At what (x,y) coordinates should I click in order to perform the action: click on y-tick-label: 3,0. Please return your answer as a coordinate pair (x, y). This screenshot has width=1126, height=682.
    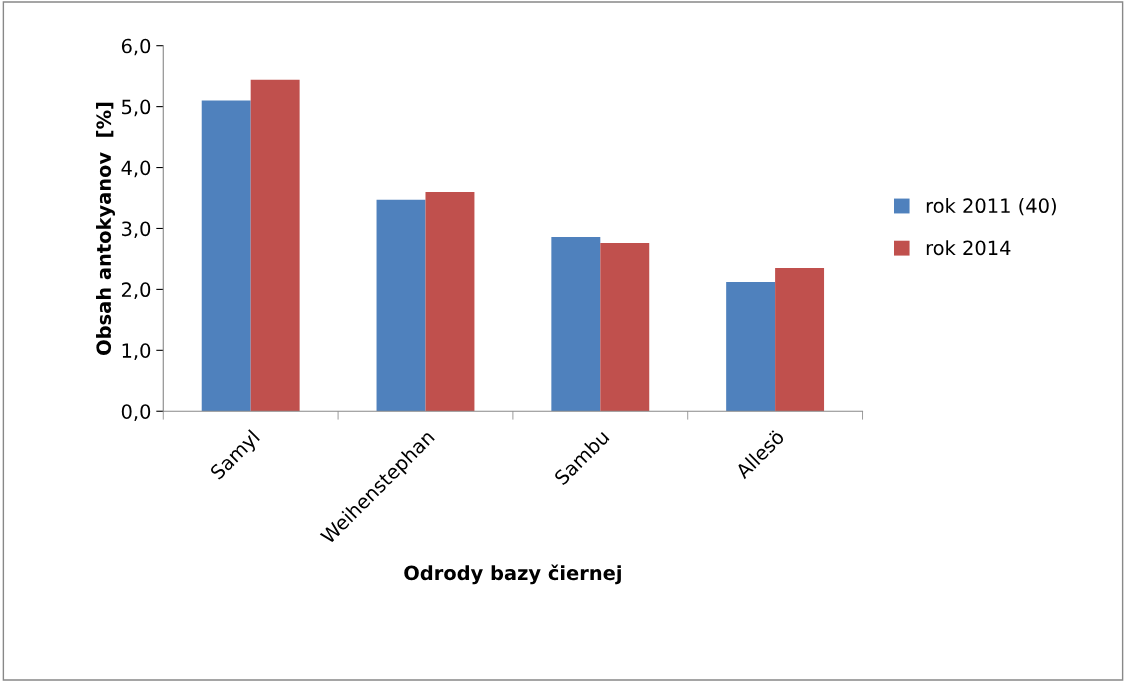
    Looking at the image, I should click on (136, 230).